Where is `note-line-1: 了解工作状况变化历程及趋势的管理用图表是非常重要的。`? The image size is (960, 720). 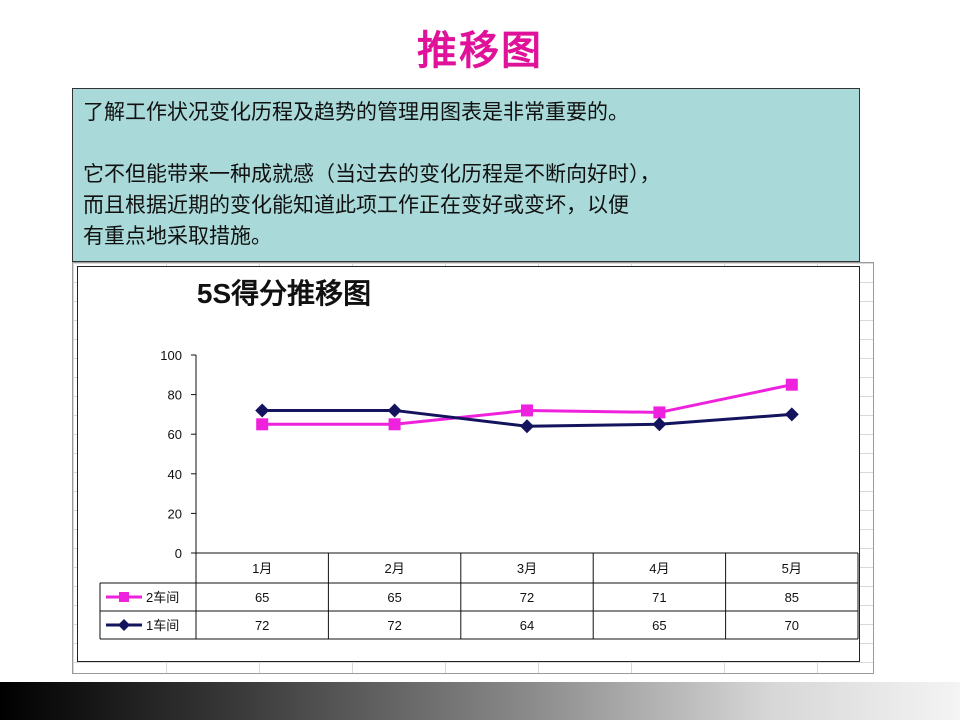
note-line-1: 了解工作状况变化历程及趋势的管理用图表是非常重要的。 is located at coordinates (356, 112).